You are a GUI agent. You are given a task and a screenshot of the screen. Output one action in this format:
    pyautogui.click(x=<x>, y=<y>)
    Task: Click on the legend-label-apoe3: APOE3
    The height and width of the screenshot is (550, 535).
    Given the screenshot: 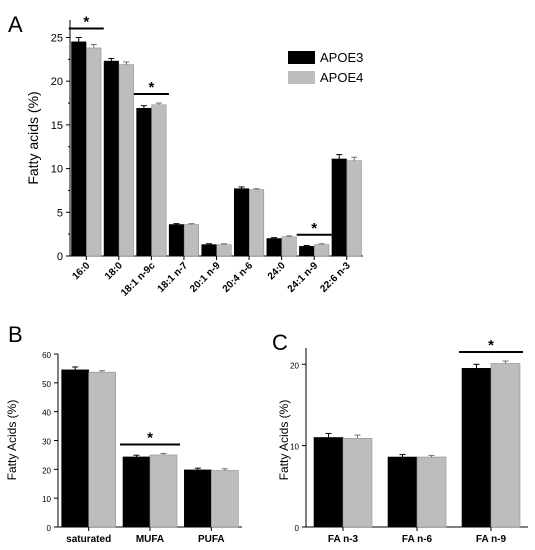 What is the action you would take?
    pyautogui.click(x=341, y=57)
    